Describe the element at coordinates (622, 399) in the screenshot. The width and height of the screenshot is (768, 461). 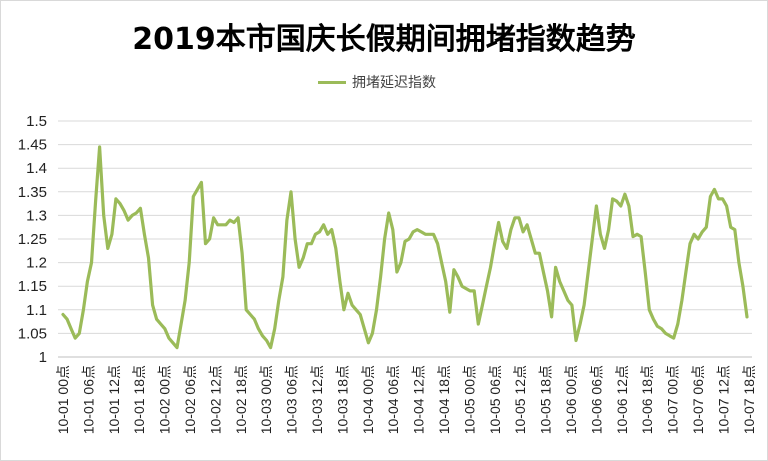
I see `x-tick-label: 10-06 12点` at that location.